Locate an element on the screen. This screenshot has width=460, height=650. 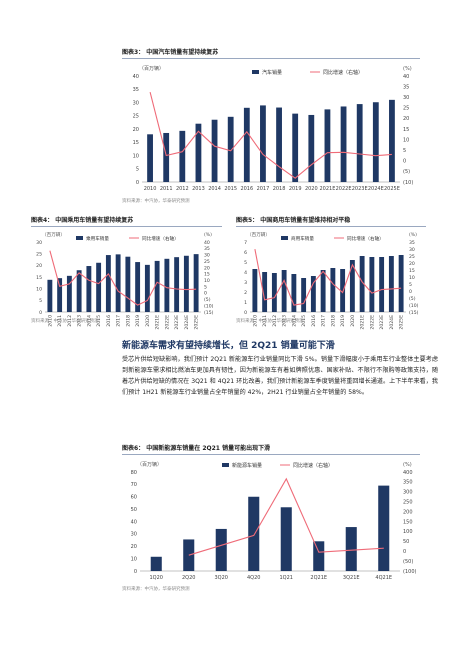
fig3-title-rule is located at coordinates (271, 58).